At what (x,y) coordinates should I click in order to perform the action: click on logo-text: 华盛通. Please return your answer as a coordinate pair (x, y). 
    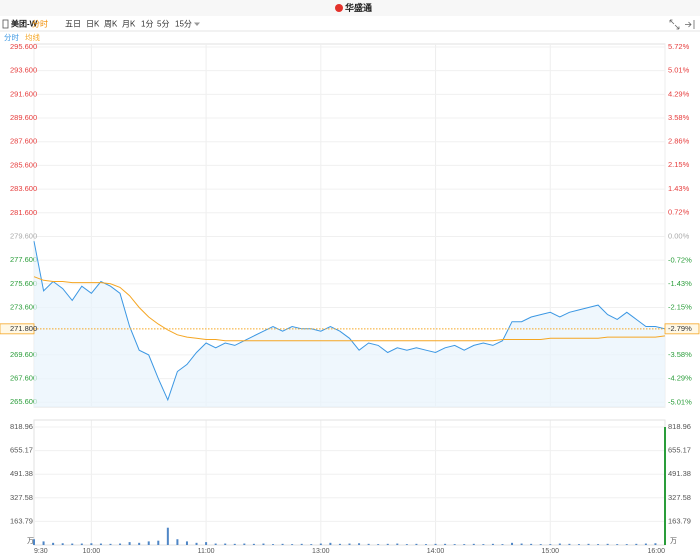
    Looking at the image, I should click on (358, 7).